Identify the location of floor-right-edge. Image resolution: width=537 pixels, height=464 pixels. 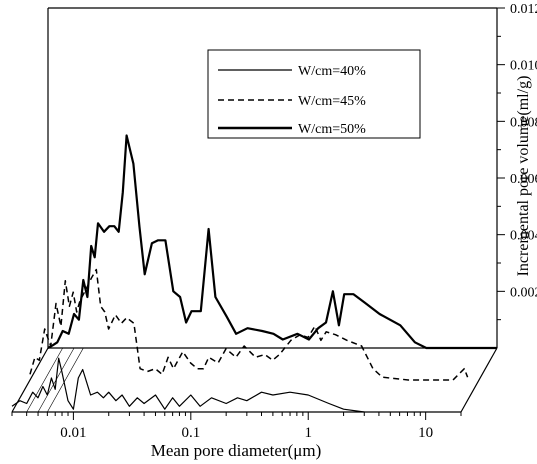
(479, 380).